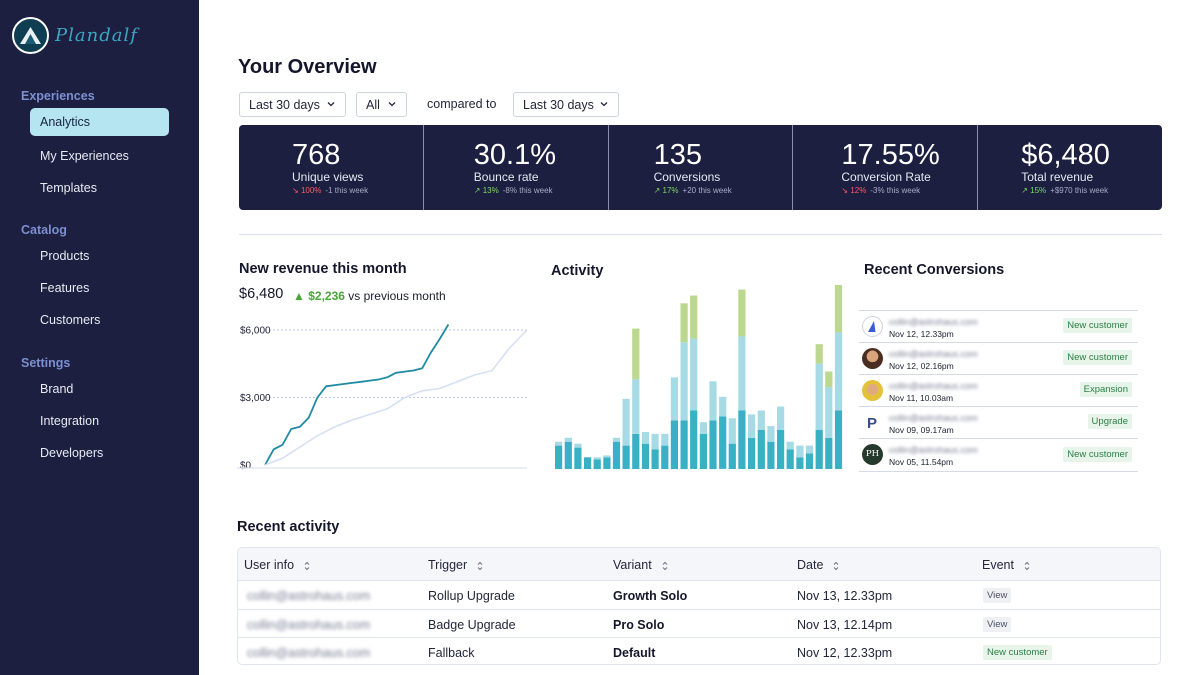  I want to click on compare-range-value: Last 30 days, so click(558, 105).